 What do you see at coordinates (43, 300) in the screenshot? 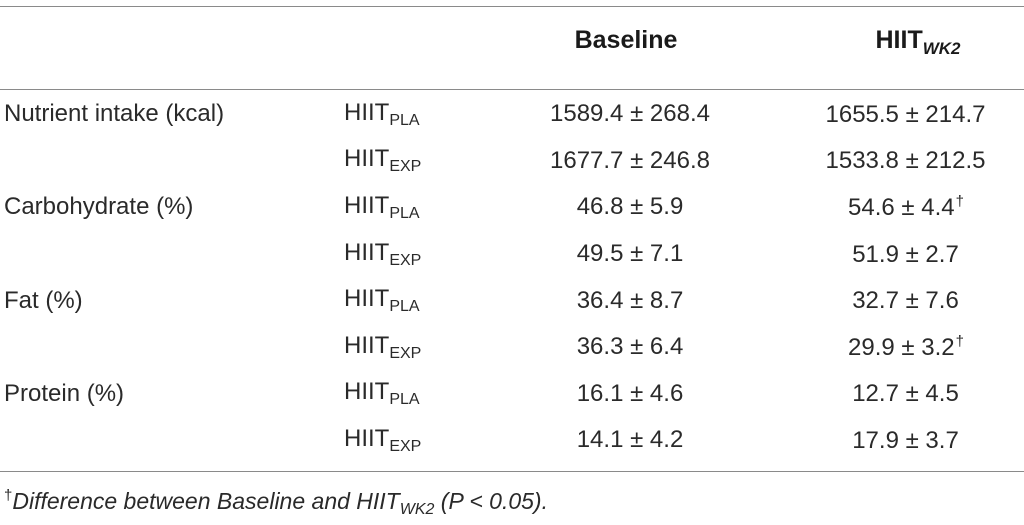
I see `nutrient-label: Fat (%)` at bounding box center [43, 300].